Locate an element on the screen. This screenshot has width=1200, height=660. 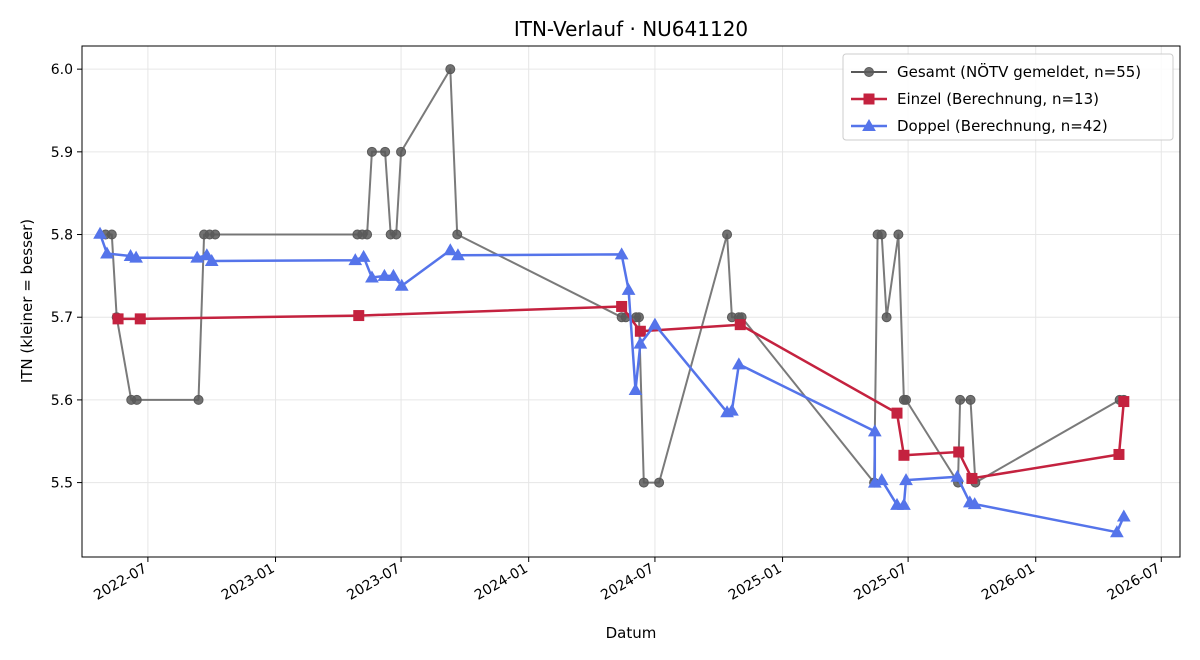
y-axis-label: ITN (kleiner = besser) is located at coordinates (27, 301).